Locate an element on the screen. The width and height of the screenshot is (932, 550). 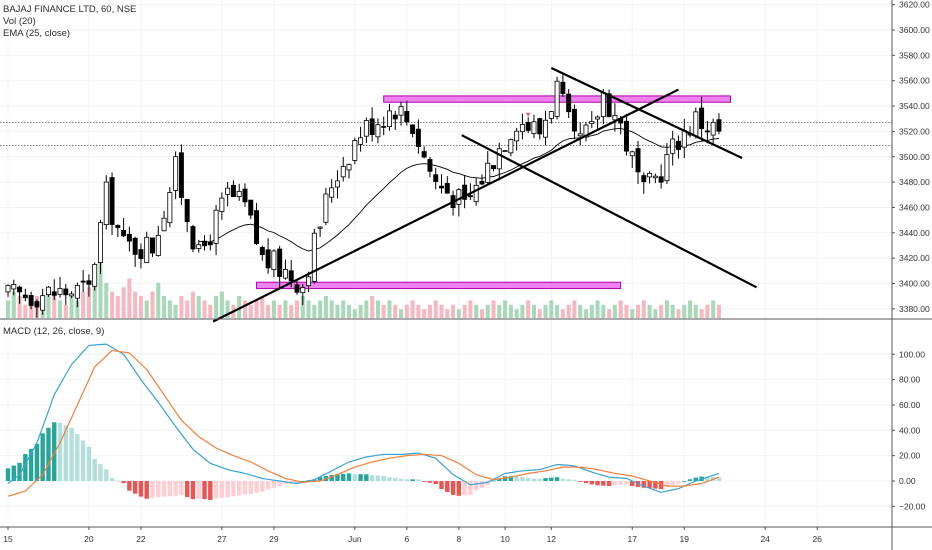
macd-legend-box: MACD (12, 26, close, 9) is located at coordinates (53, 332).